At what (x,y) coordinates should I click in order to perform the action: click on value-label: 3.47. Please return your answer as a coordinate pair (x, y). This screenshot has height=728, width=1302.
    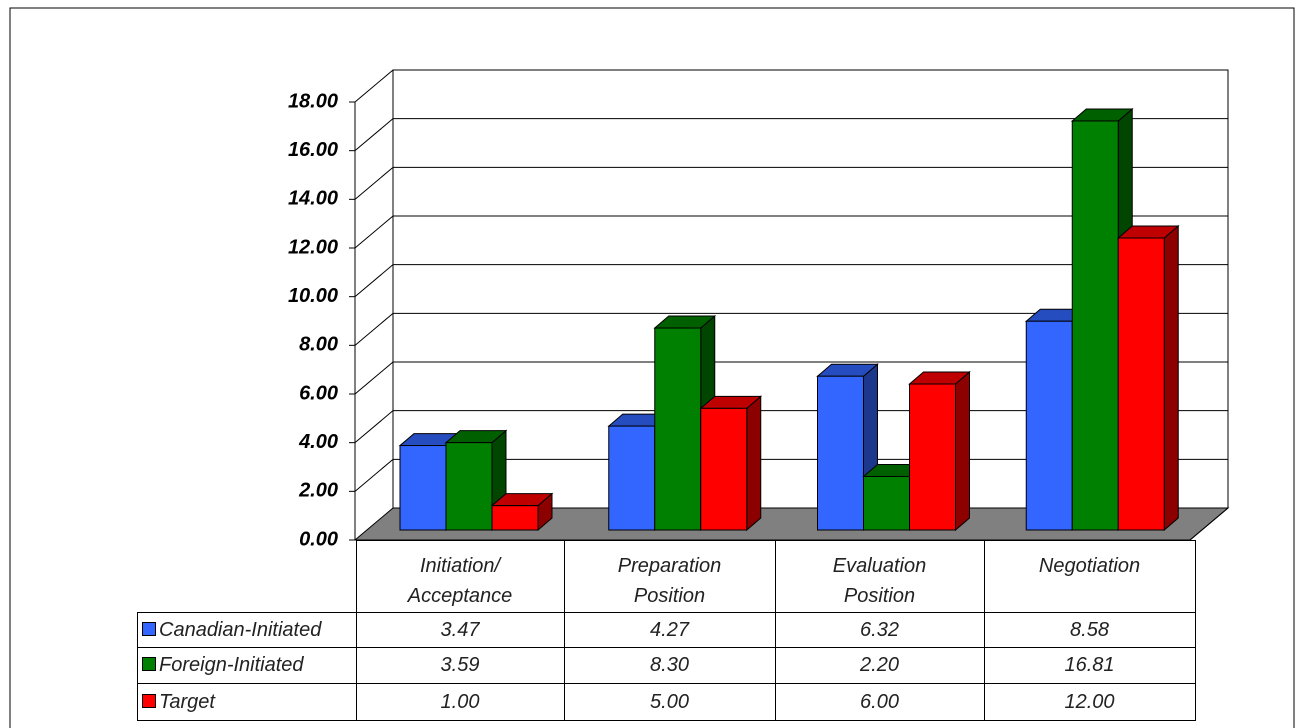
    Looking at the image, I should click on (460, 630).